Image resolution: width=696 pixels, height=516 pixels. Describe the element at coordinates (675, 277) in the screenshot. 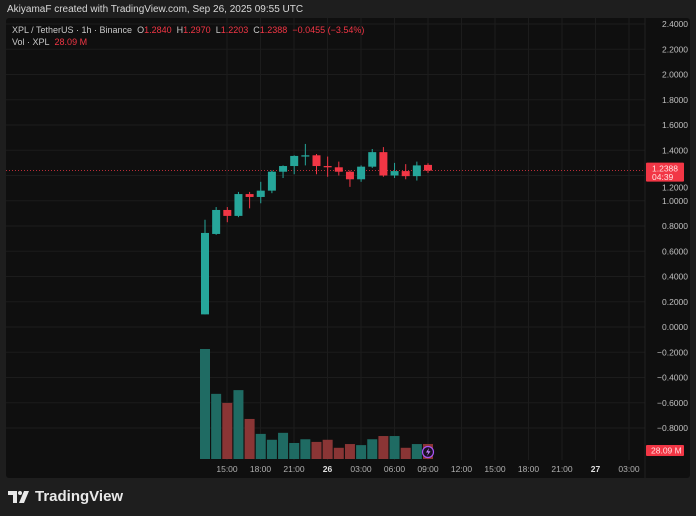

I see `price-axis-label: 0.4000` at that location.